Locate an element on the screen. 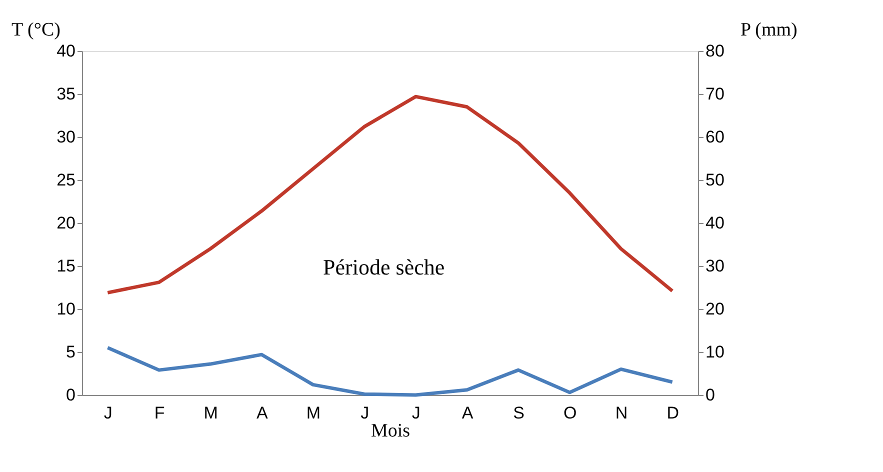  y2-tick-label: 70 is located at coordinates (715, 94).